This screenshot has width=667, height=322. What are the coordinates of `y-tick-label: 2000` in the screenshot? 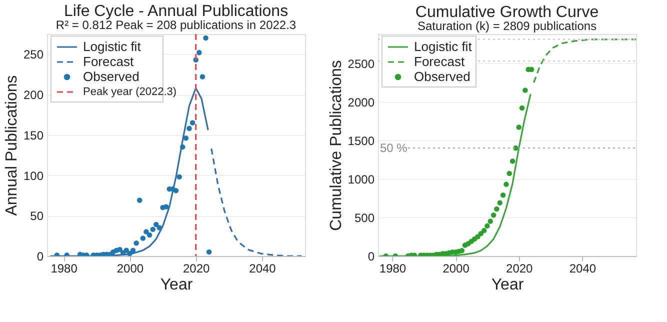 It's located at (361, 102).